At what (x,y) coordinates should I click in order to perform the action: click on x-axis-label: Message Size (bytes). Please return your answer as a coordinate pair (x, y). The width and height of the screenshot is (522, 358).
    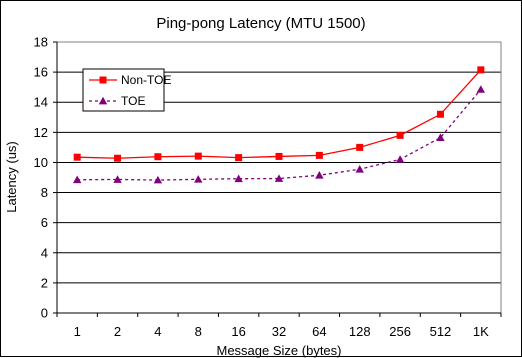
    Looking at the image, I should click on (279, 350).